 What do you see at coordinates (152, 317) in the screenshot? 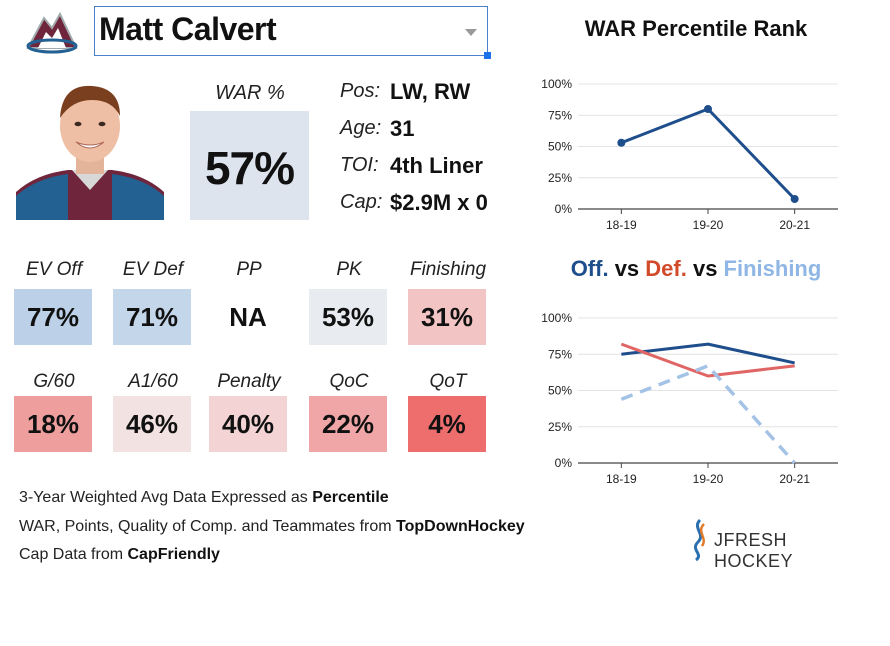
I see `stat-tile-ev-def: 71%` at bounding box center [152, 317].